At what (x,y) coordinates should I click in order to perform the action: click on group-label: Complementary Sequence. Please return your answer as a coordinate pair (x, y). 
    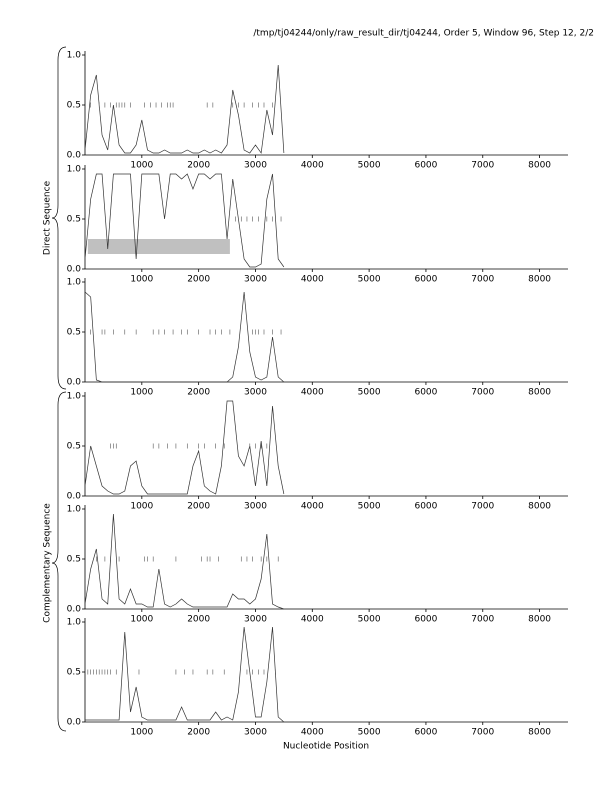
    Looking at the image, I should click on (48, 563).